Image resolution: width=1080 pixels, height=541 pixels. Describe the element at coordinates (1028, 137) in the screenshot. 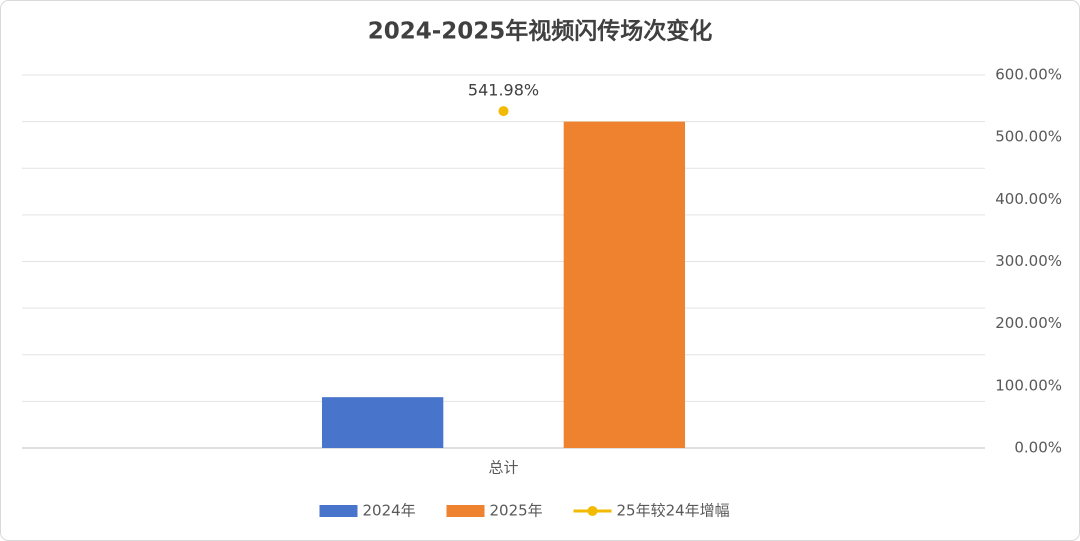

I see `y2-tick-label: 500.00%` at that location.